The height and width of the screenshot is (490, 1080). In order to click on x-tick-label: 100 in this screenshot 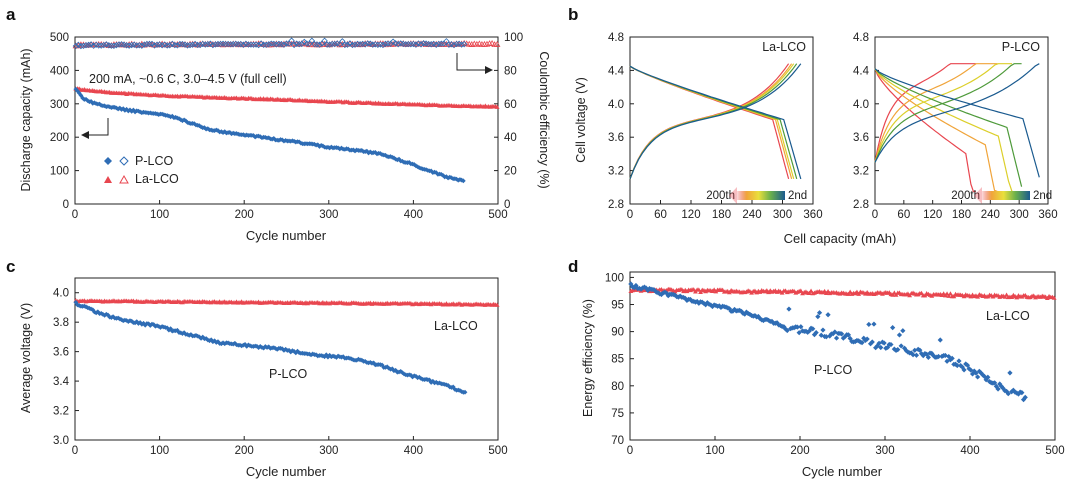, I will do `click(159, 451)`.